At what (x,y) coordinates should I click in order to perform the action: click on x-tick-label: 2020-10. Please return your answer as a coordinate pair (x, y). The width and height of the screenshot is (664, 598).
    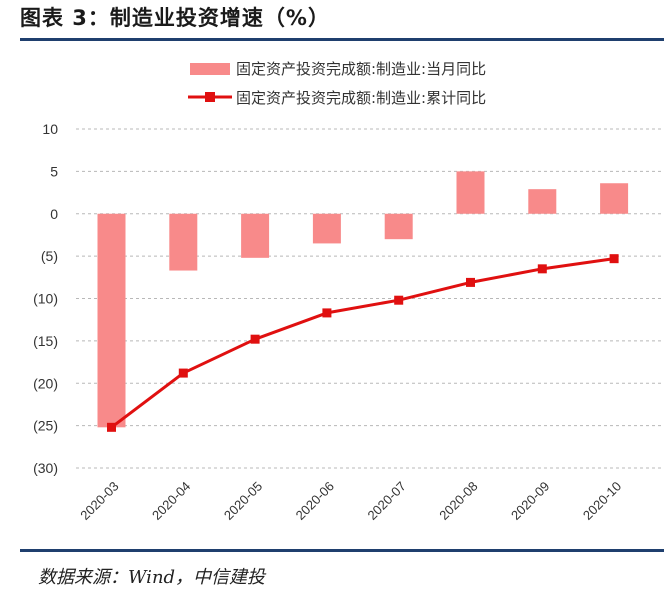
    Looking at the image, I should click on (602, 501).